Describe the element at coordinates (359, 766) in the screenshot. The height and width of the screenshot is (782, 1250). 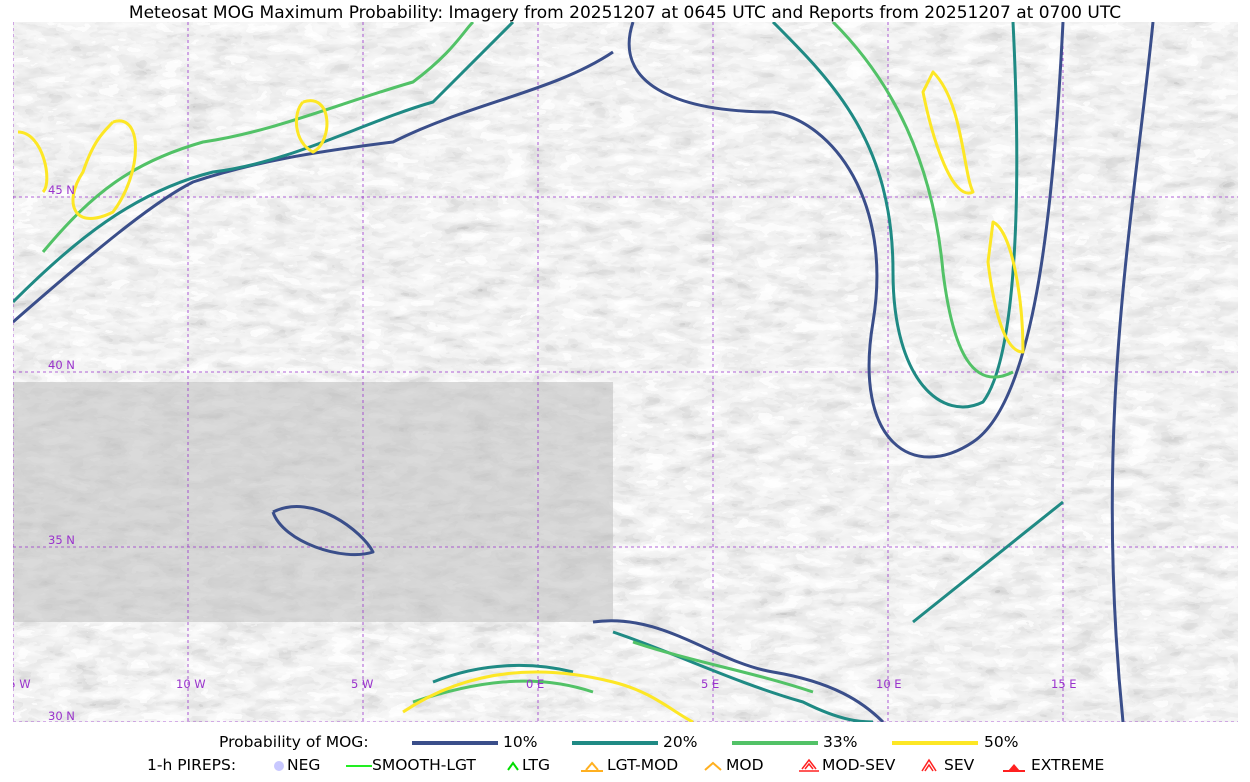
I see `smooth-lgt-line-icon` at that location.